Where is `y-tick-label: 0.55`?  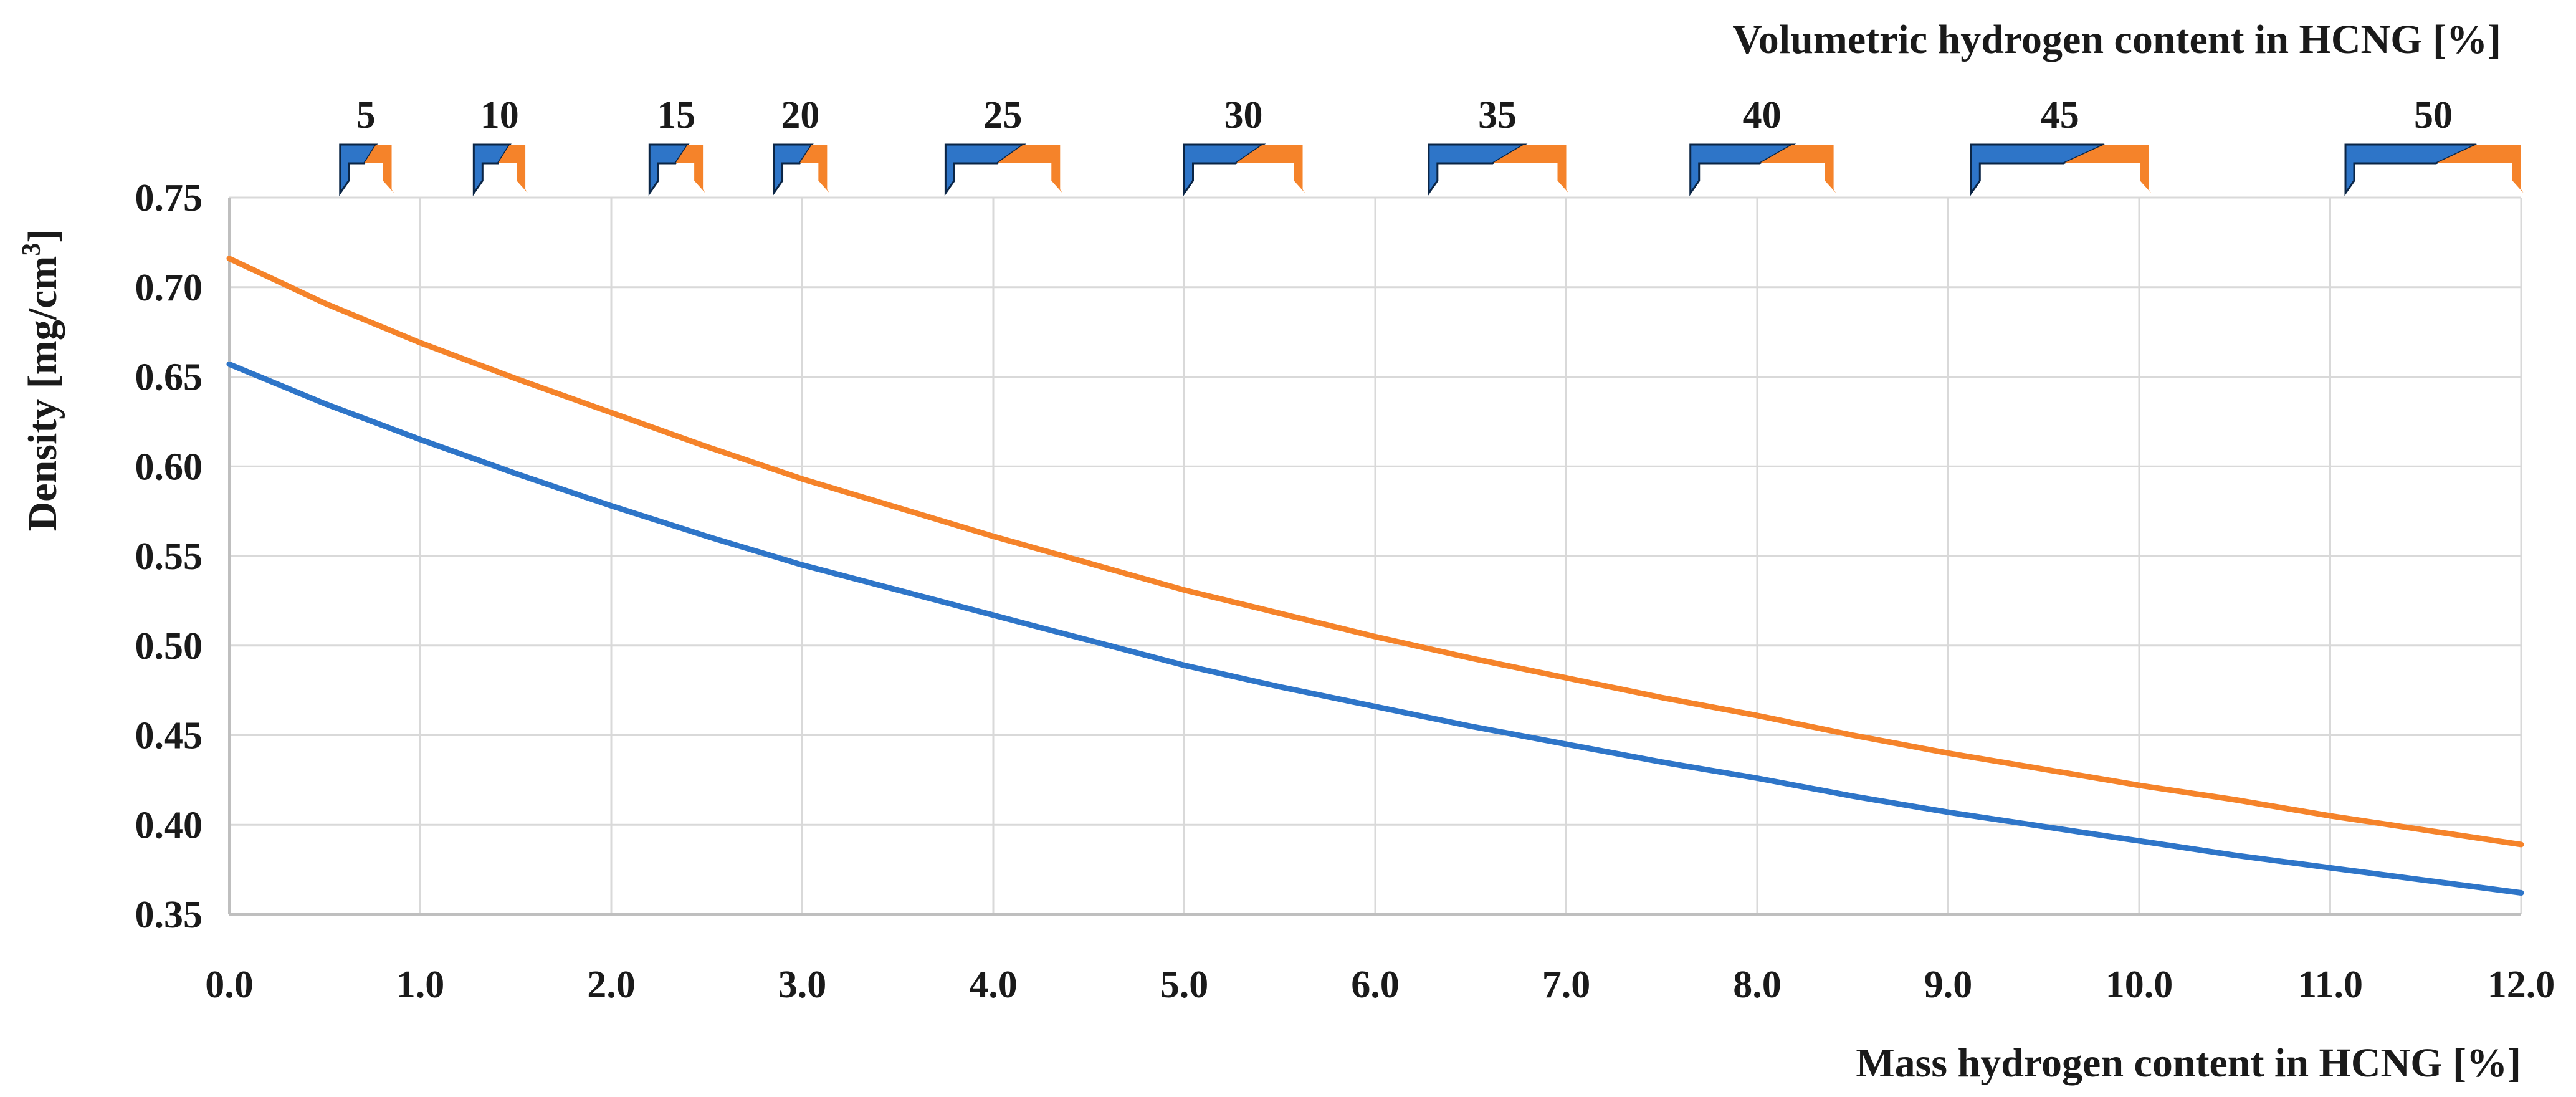 y-tick-label: 0.55 is located at coordinates (169, 556).